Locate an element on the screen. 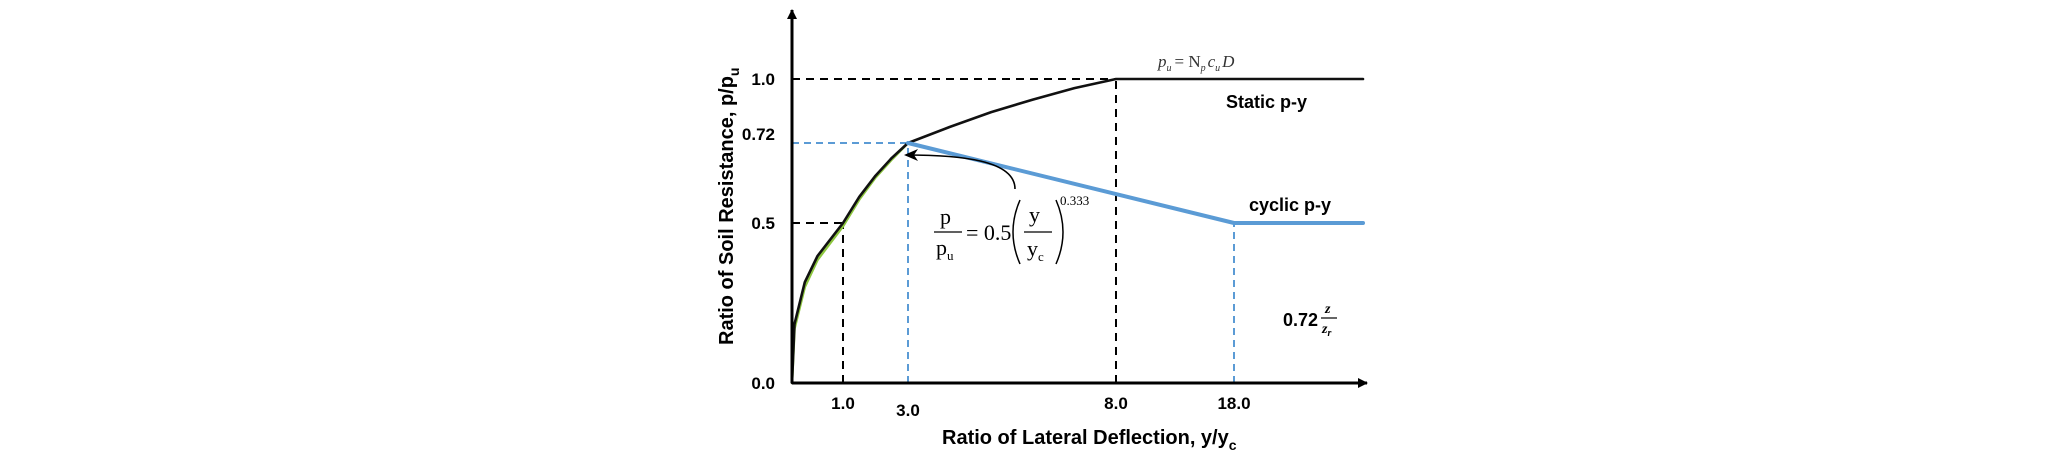  eq-coefficient: = 0.5 is located at coordinates (988, 232).